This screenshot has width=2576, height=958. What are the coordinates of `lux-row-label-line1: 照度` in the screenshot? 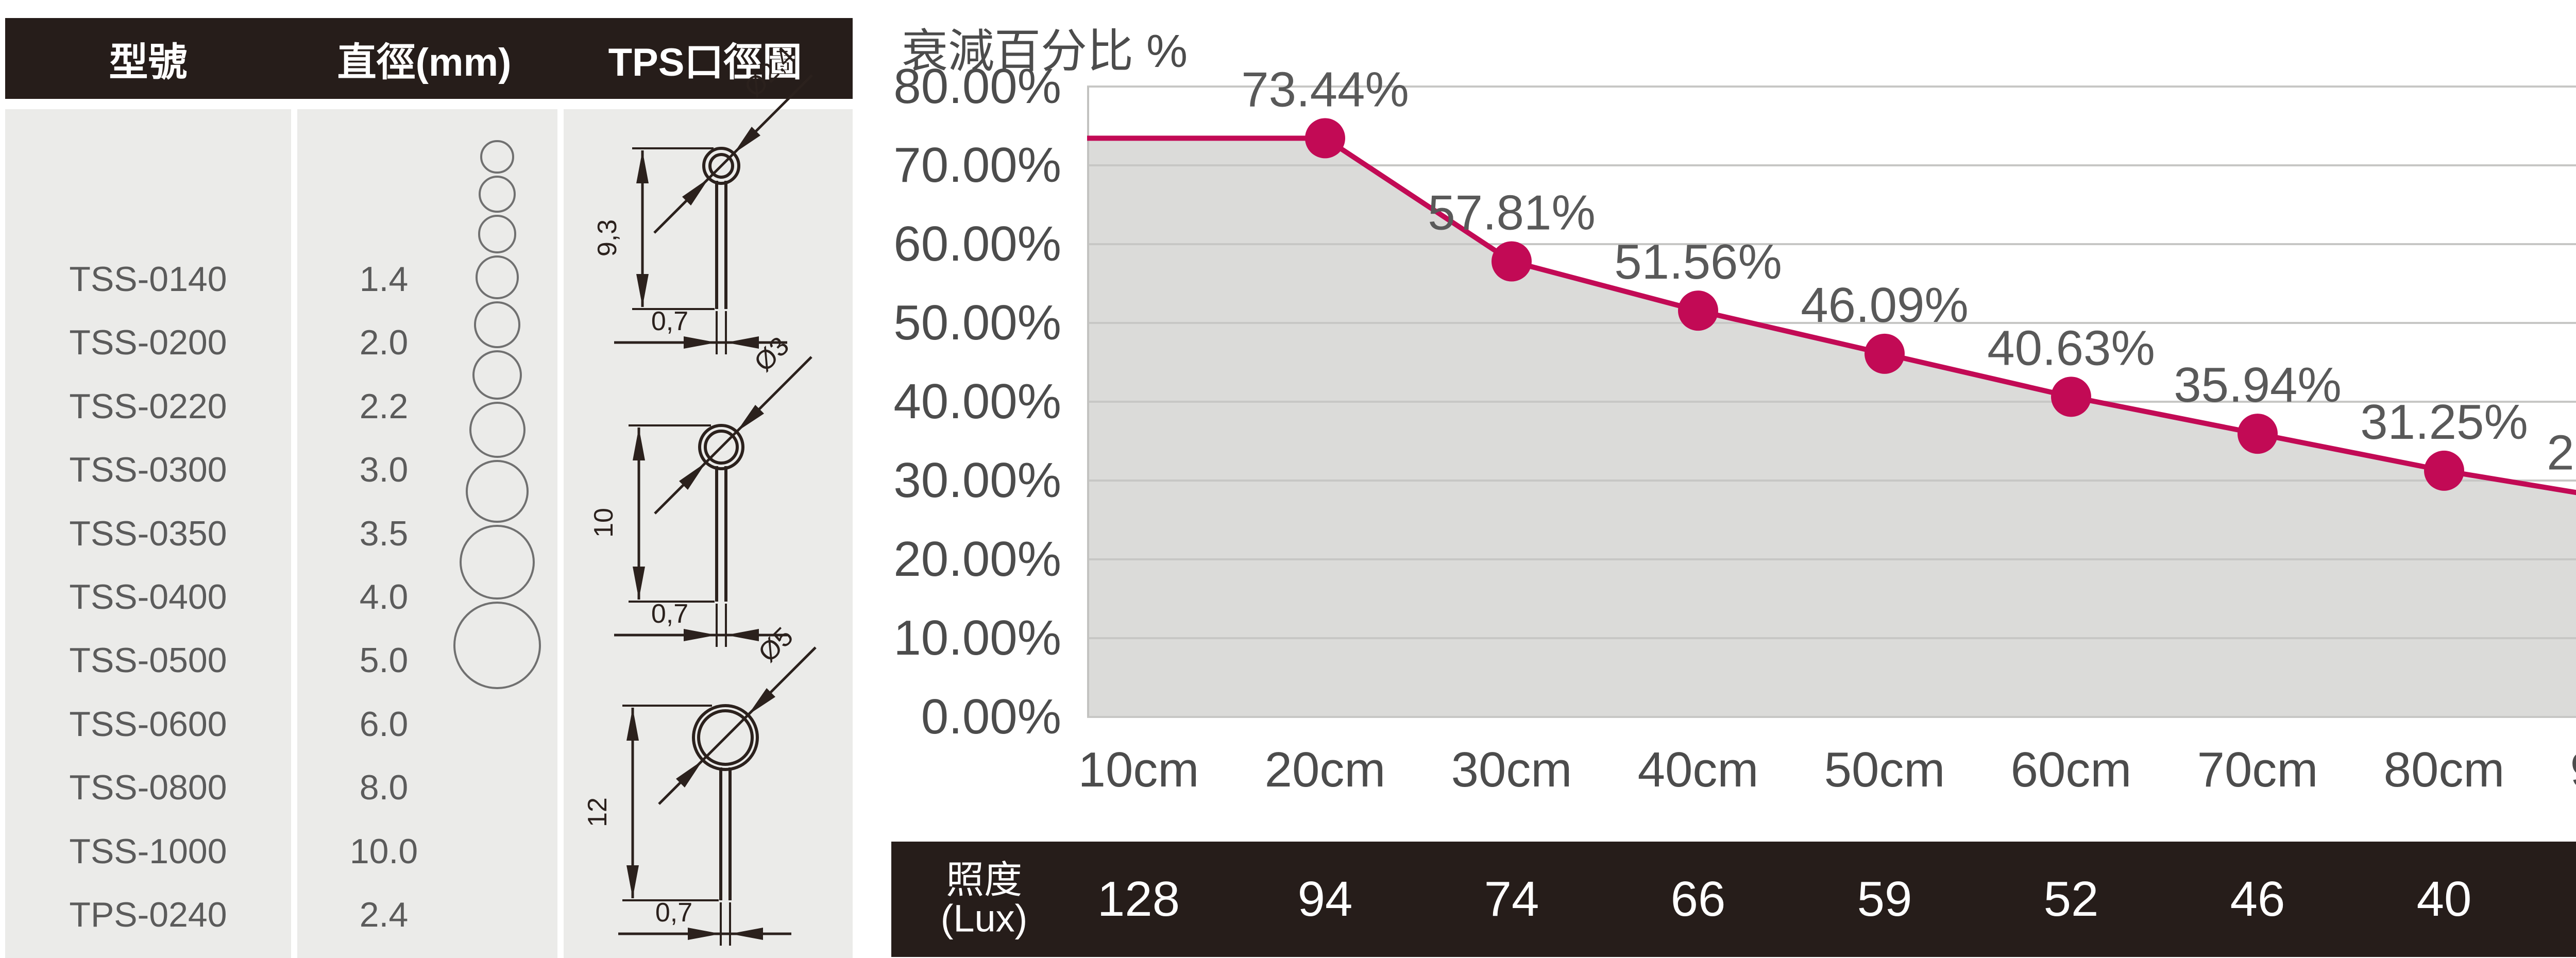 It's located at (984, 879).